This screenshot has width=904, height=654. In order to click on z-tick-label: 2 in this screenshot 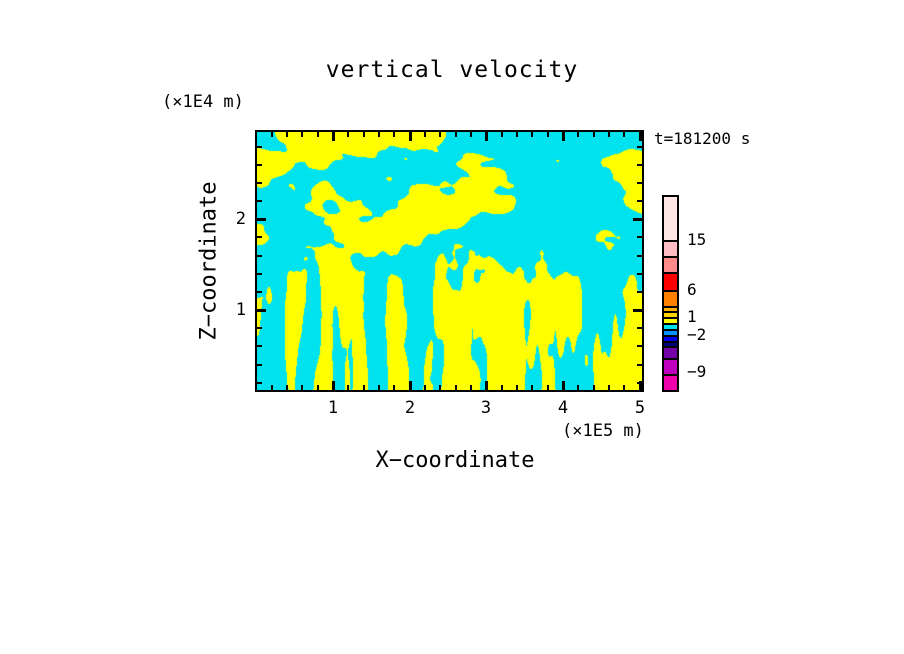, I will do `click(240, 219)`.